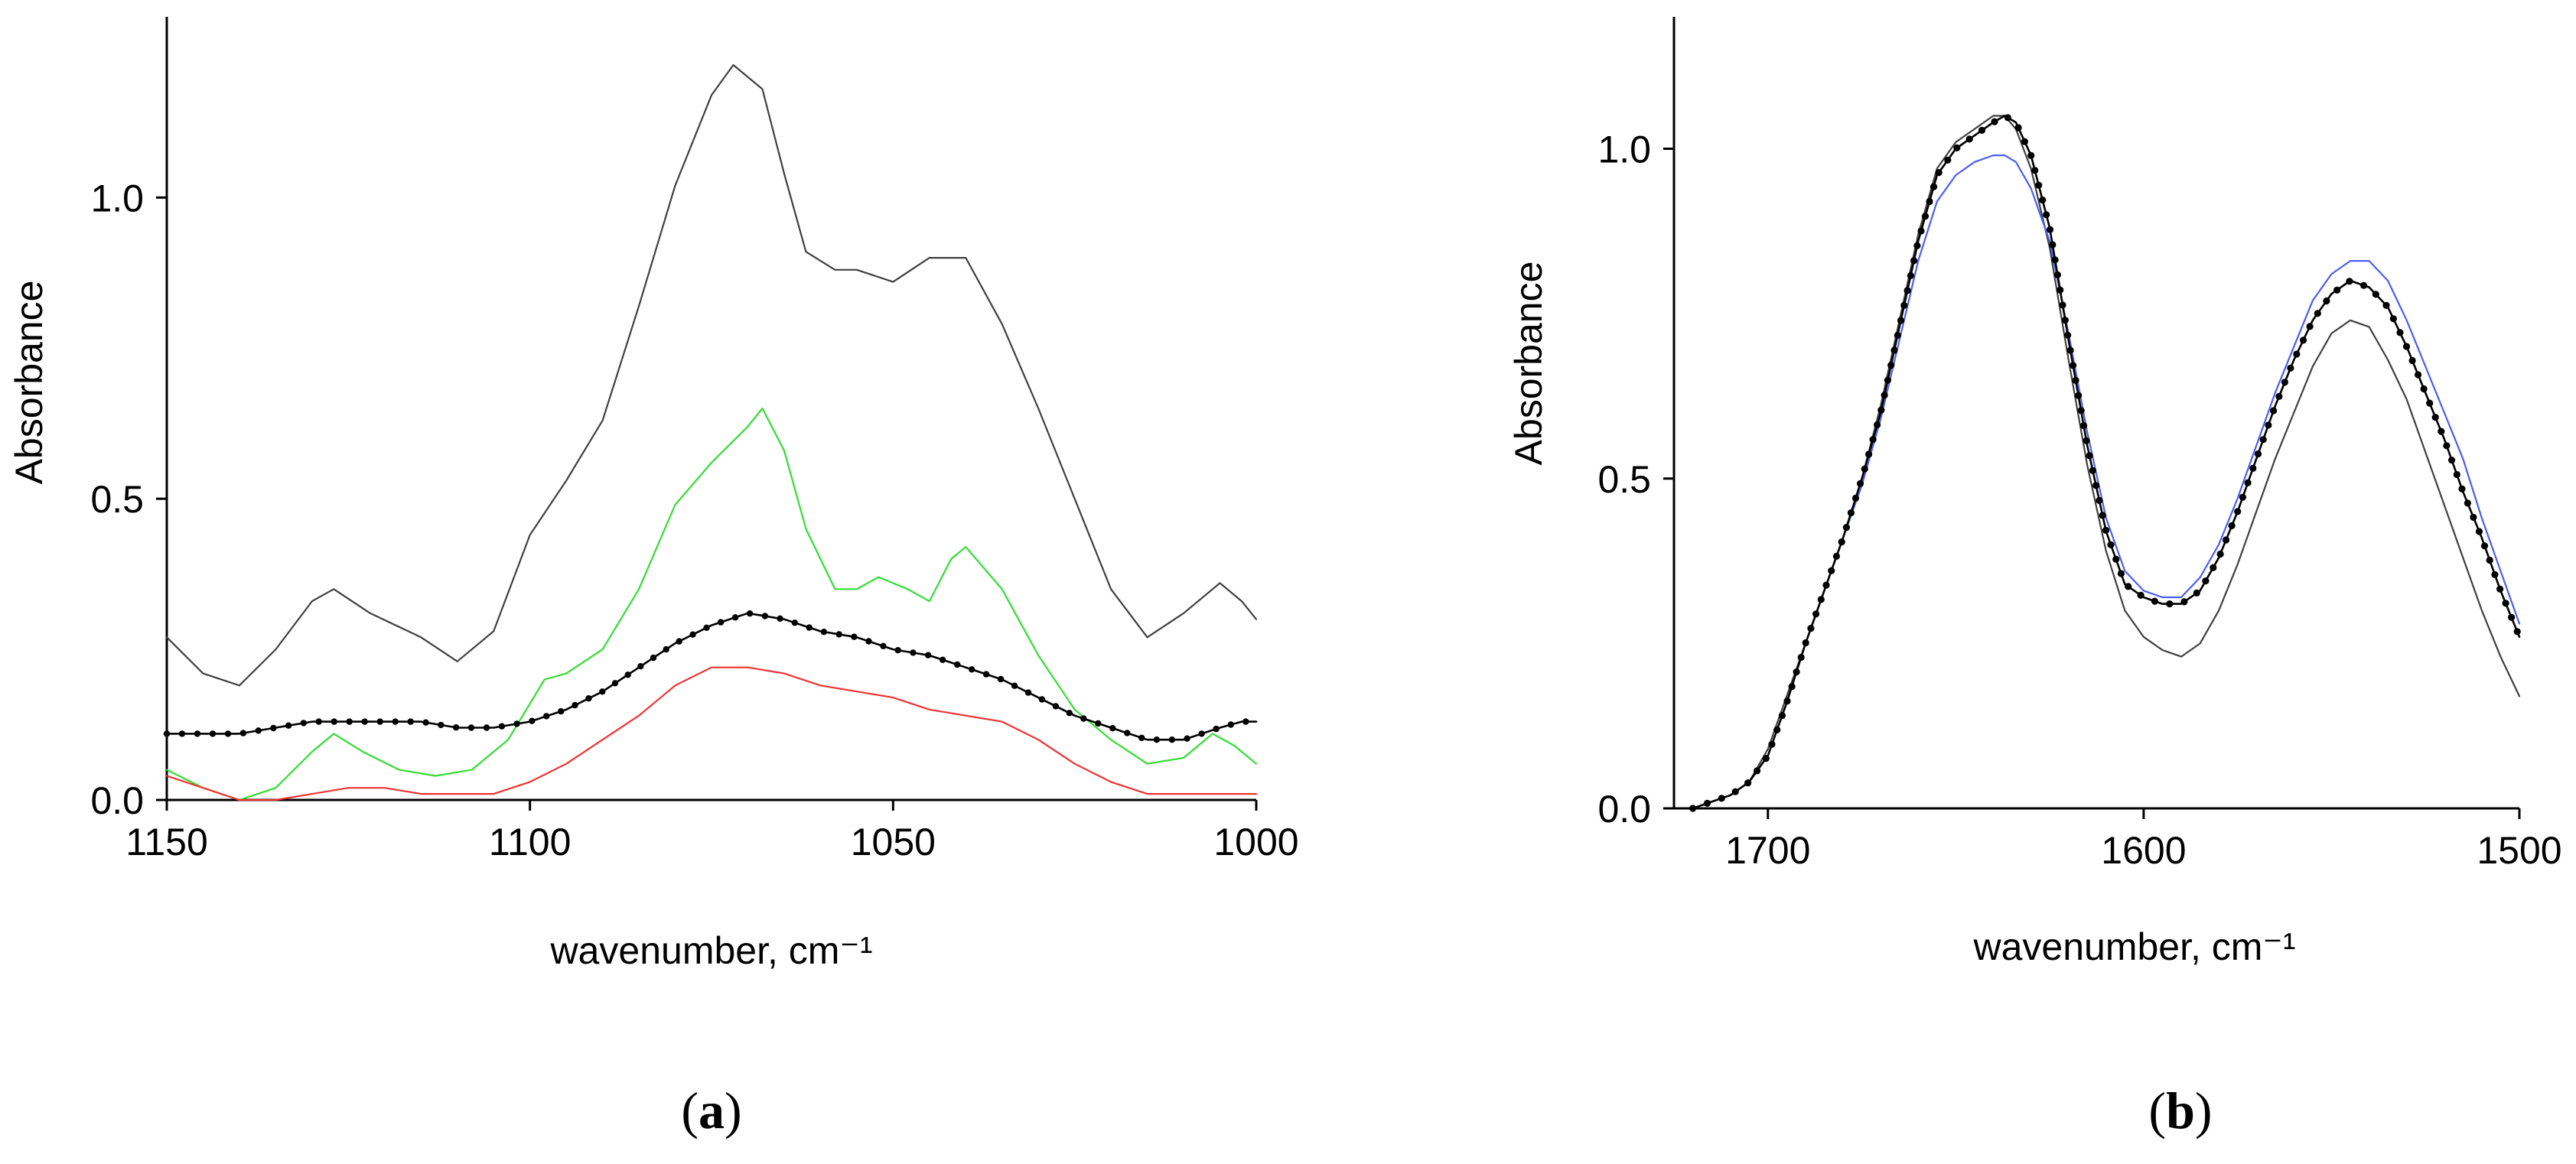  What do you see at coordinates (711, 1110) in the screenshot?
I see `panel-label-a: (a)` at bounding box center [711, 1110].